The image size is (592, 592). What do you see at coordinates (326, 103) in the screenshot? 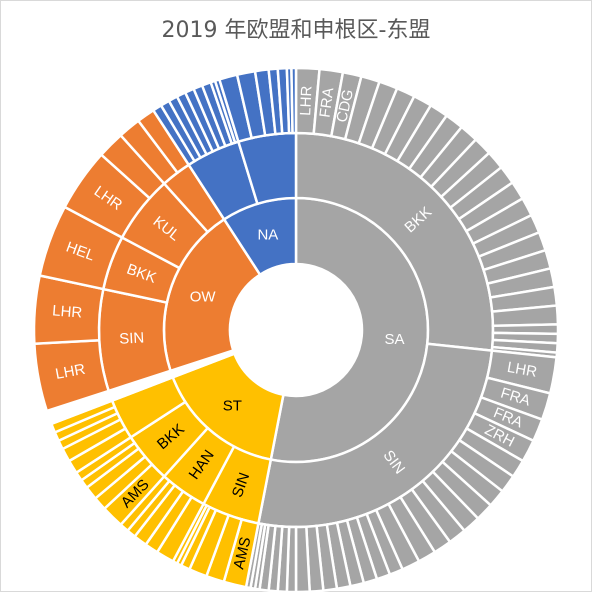
I see `outer-label-sa-0-1: FRA` at bounding box center [326, 103].